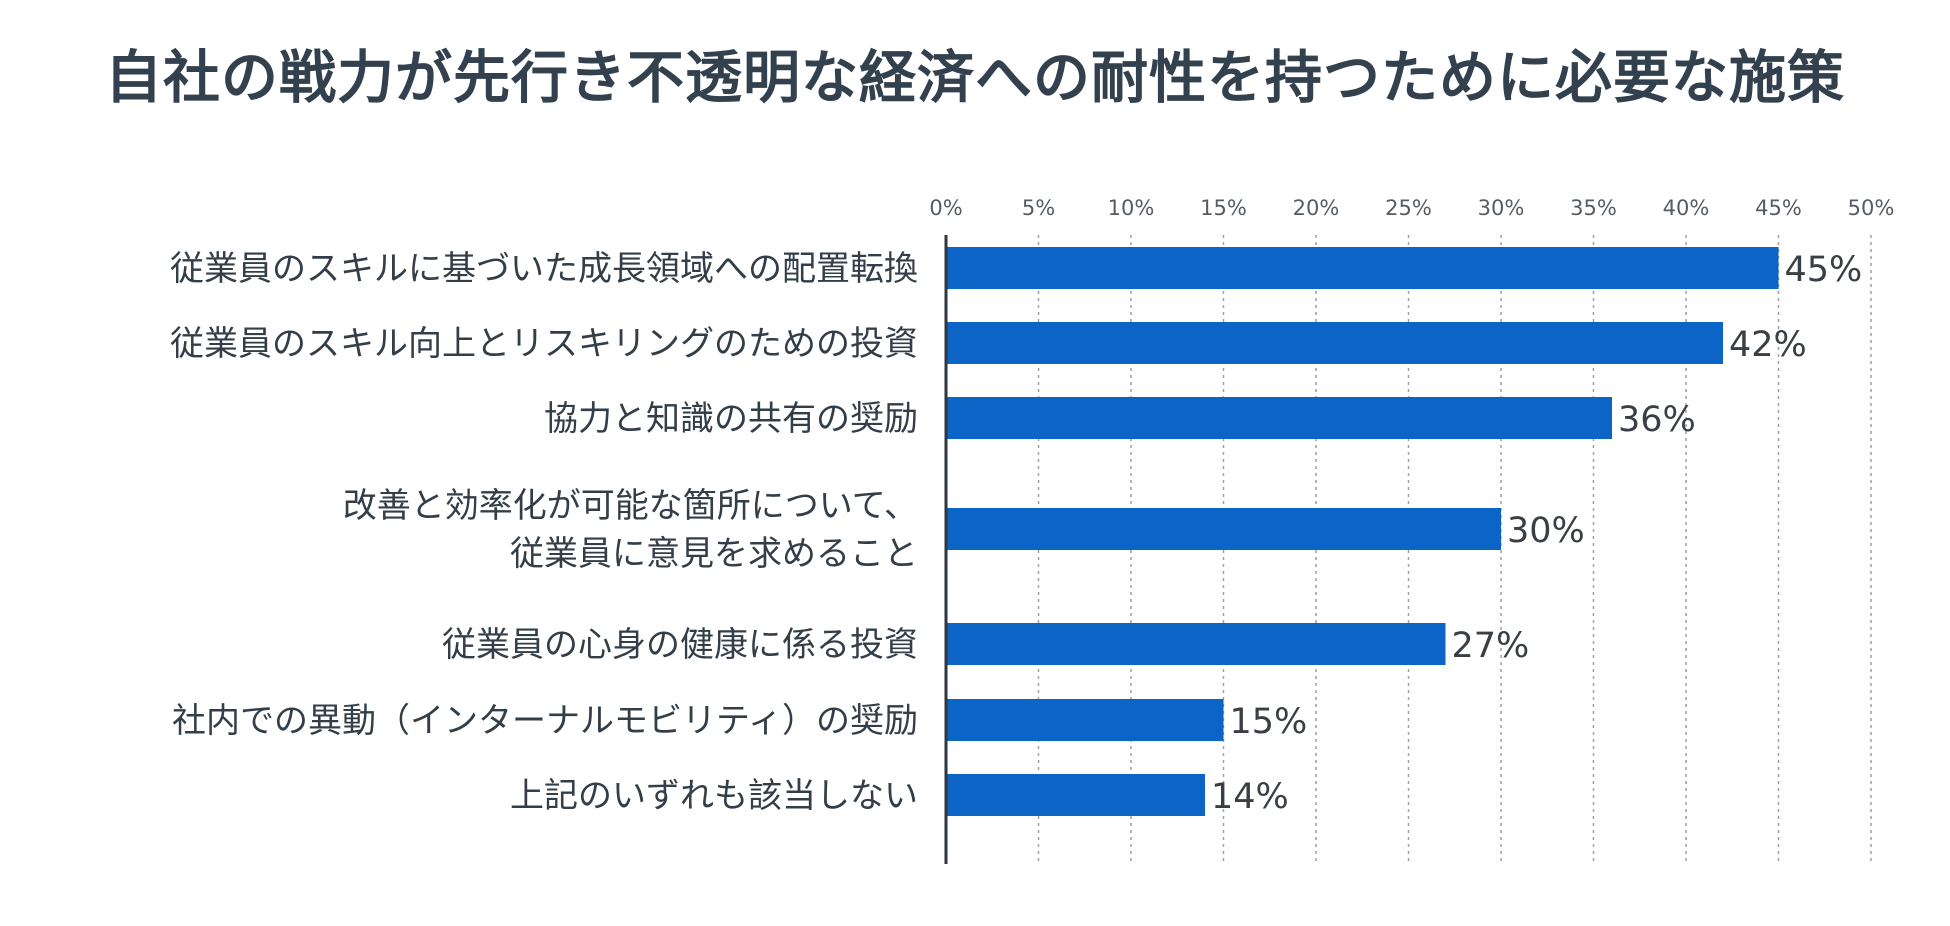  I want to click on category-label: 従業員の心身の健康に係る投資, so click(680, 645).